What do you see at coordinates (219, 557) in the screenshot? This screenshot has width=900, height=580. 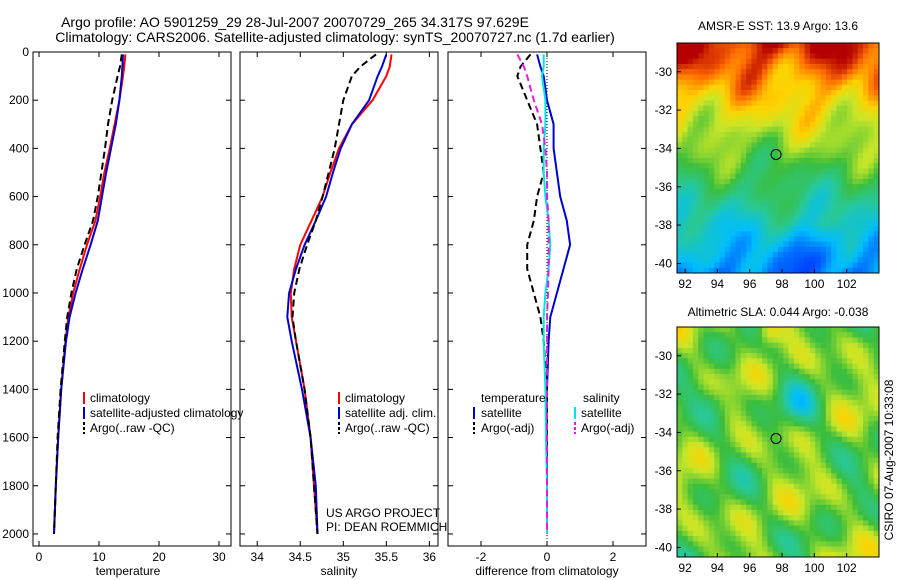 I see `x-tick-label: 30` at bounding box center [219, 557].